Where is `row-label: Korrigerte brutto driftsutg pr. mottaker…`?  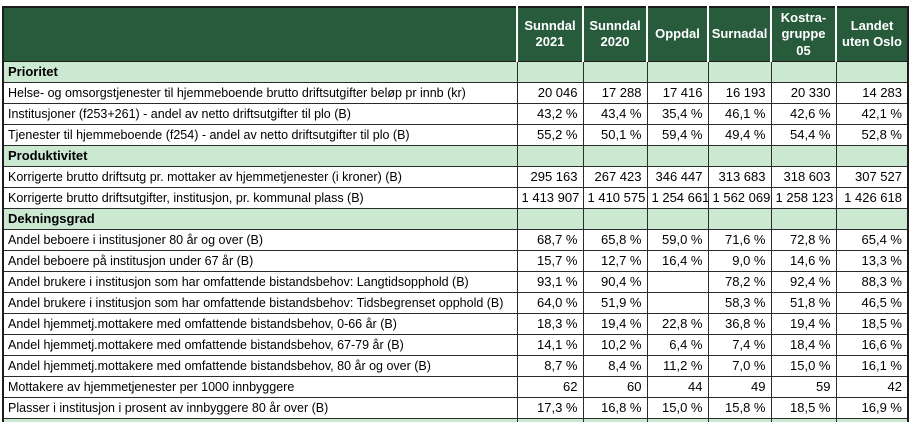 row-label: Korrigerte brutto driftsutg pr. mottaker… is located at coordinates (260, 176).